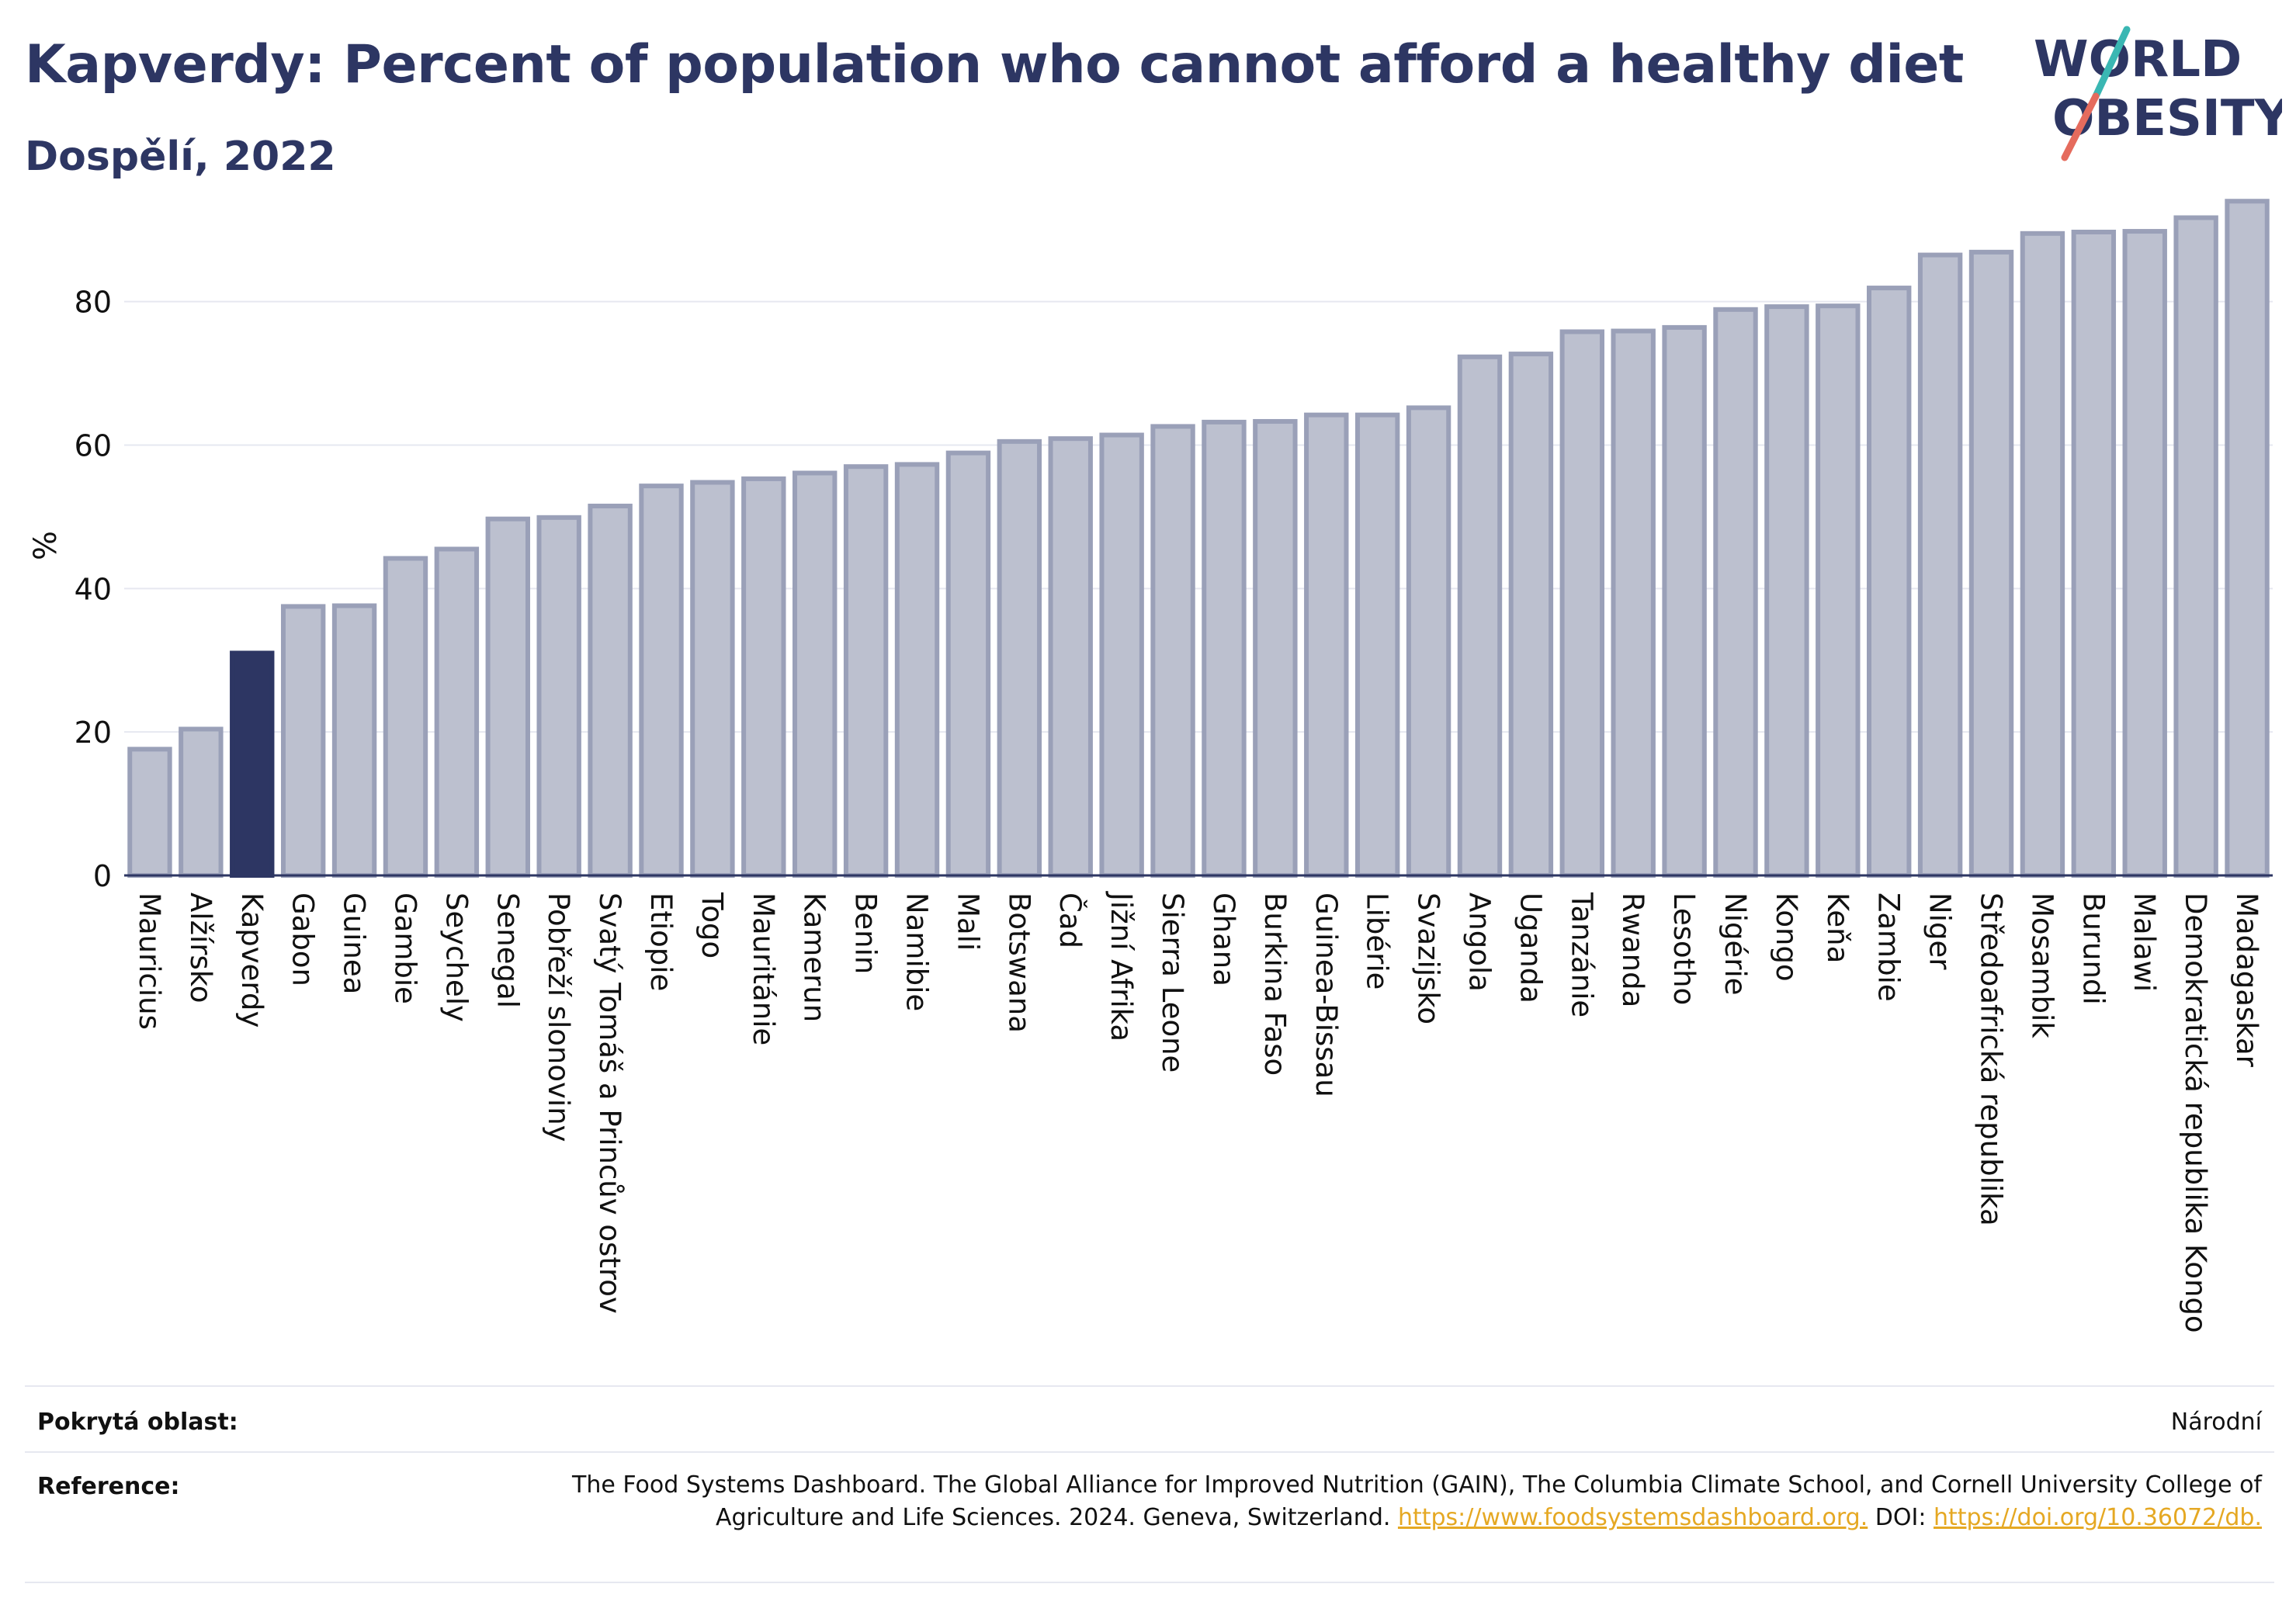 The image size is (2296, 1622). Describe the element at coordinates (2216, 1422) in the screenshot. I see `coverage-value: Národní` at that location.